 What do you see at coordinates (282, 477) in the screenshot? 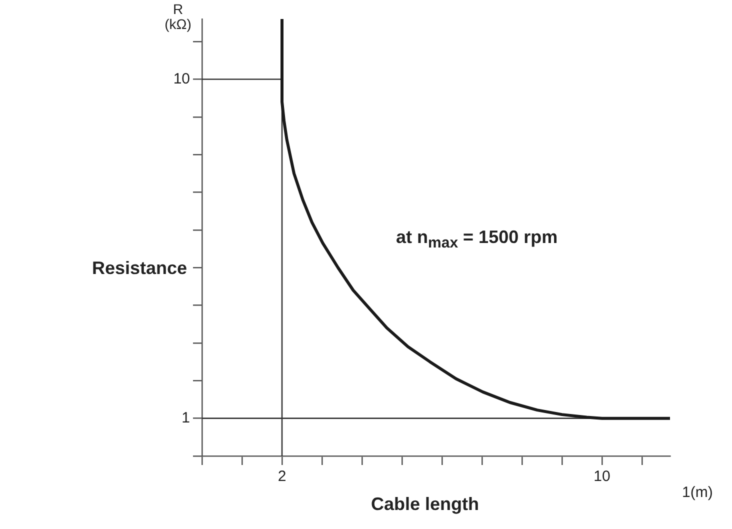
I see `x-tick-label: 2` at bounding box center [282, 477].